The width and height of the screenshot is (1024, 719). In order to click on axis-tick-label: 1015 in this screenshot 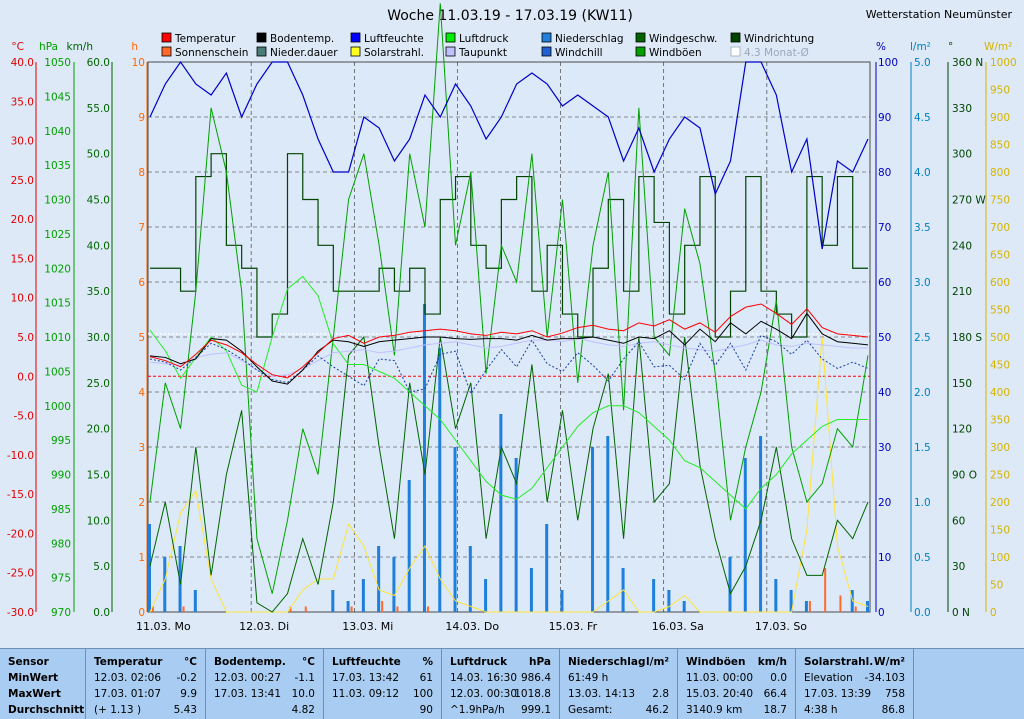, I will do `click(57, 304)`.